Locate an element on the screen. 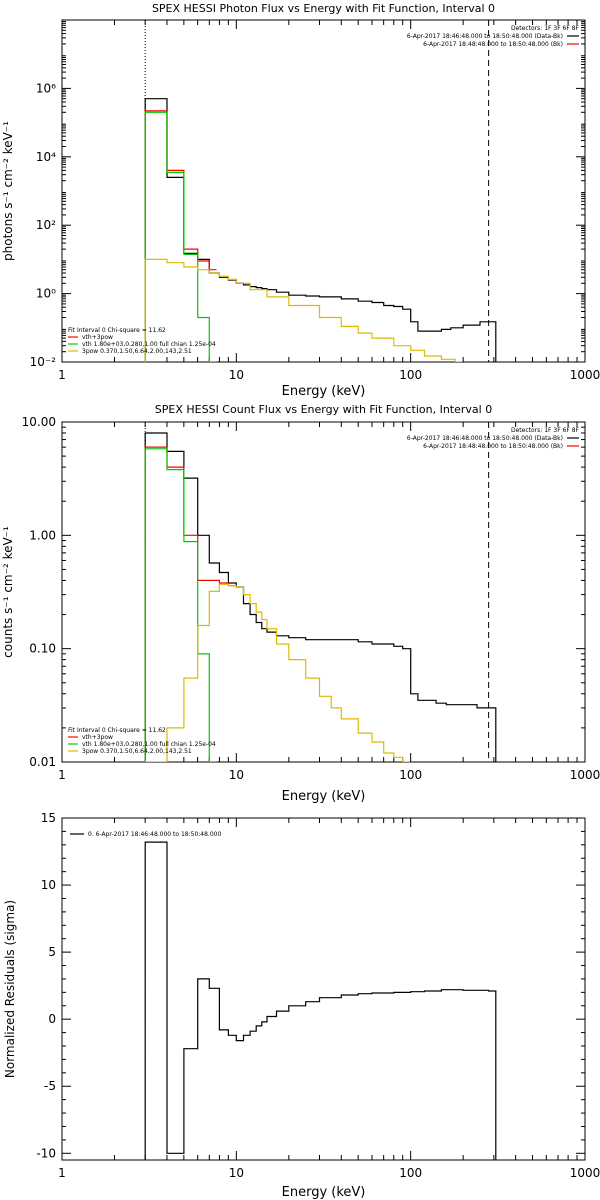 This screenshot has height=1200, width=600. y-tick-label: 10⁶ is located at coordinates (46, 88).